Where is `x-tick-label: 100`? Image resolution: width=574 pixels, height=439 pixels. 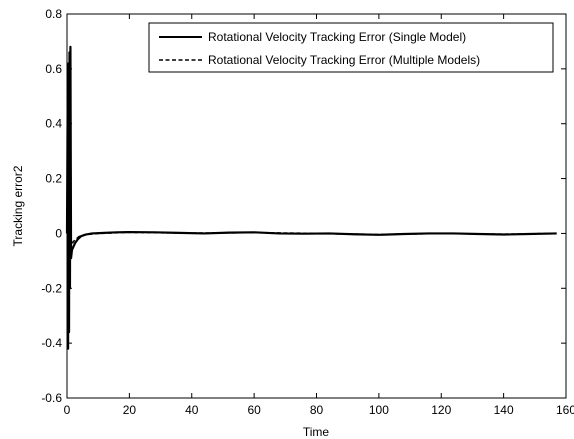 x-tick-label: 100 is located at coordinates (379, 410).